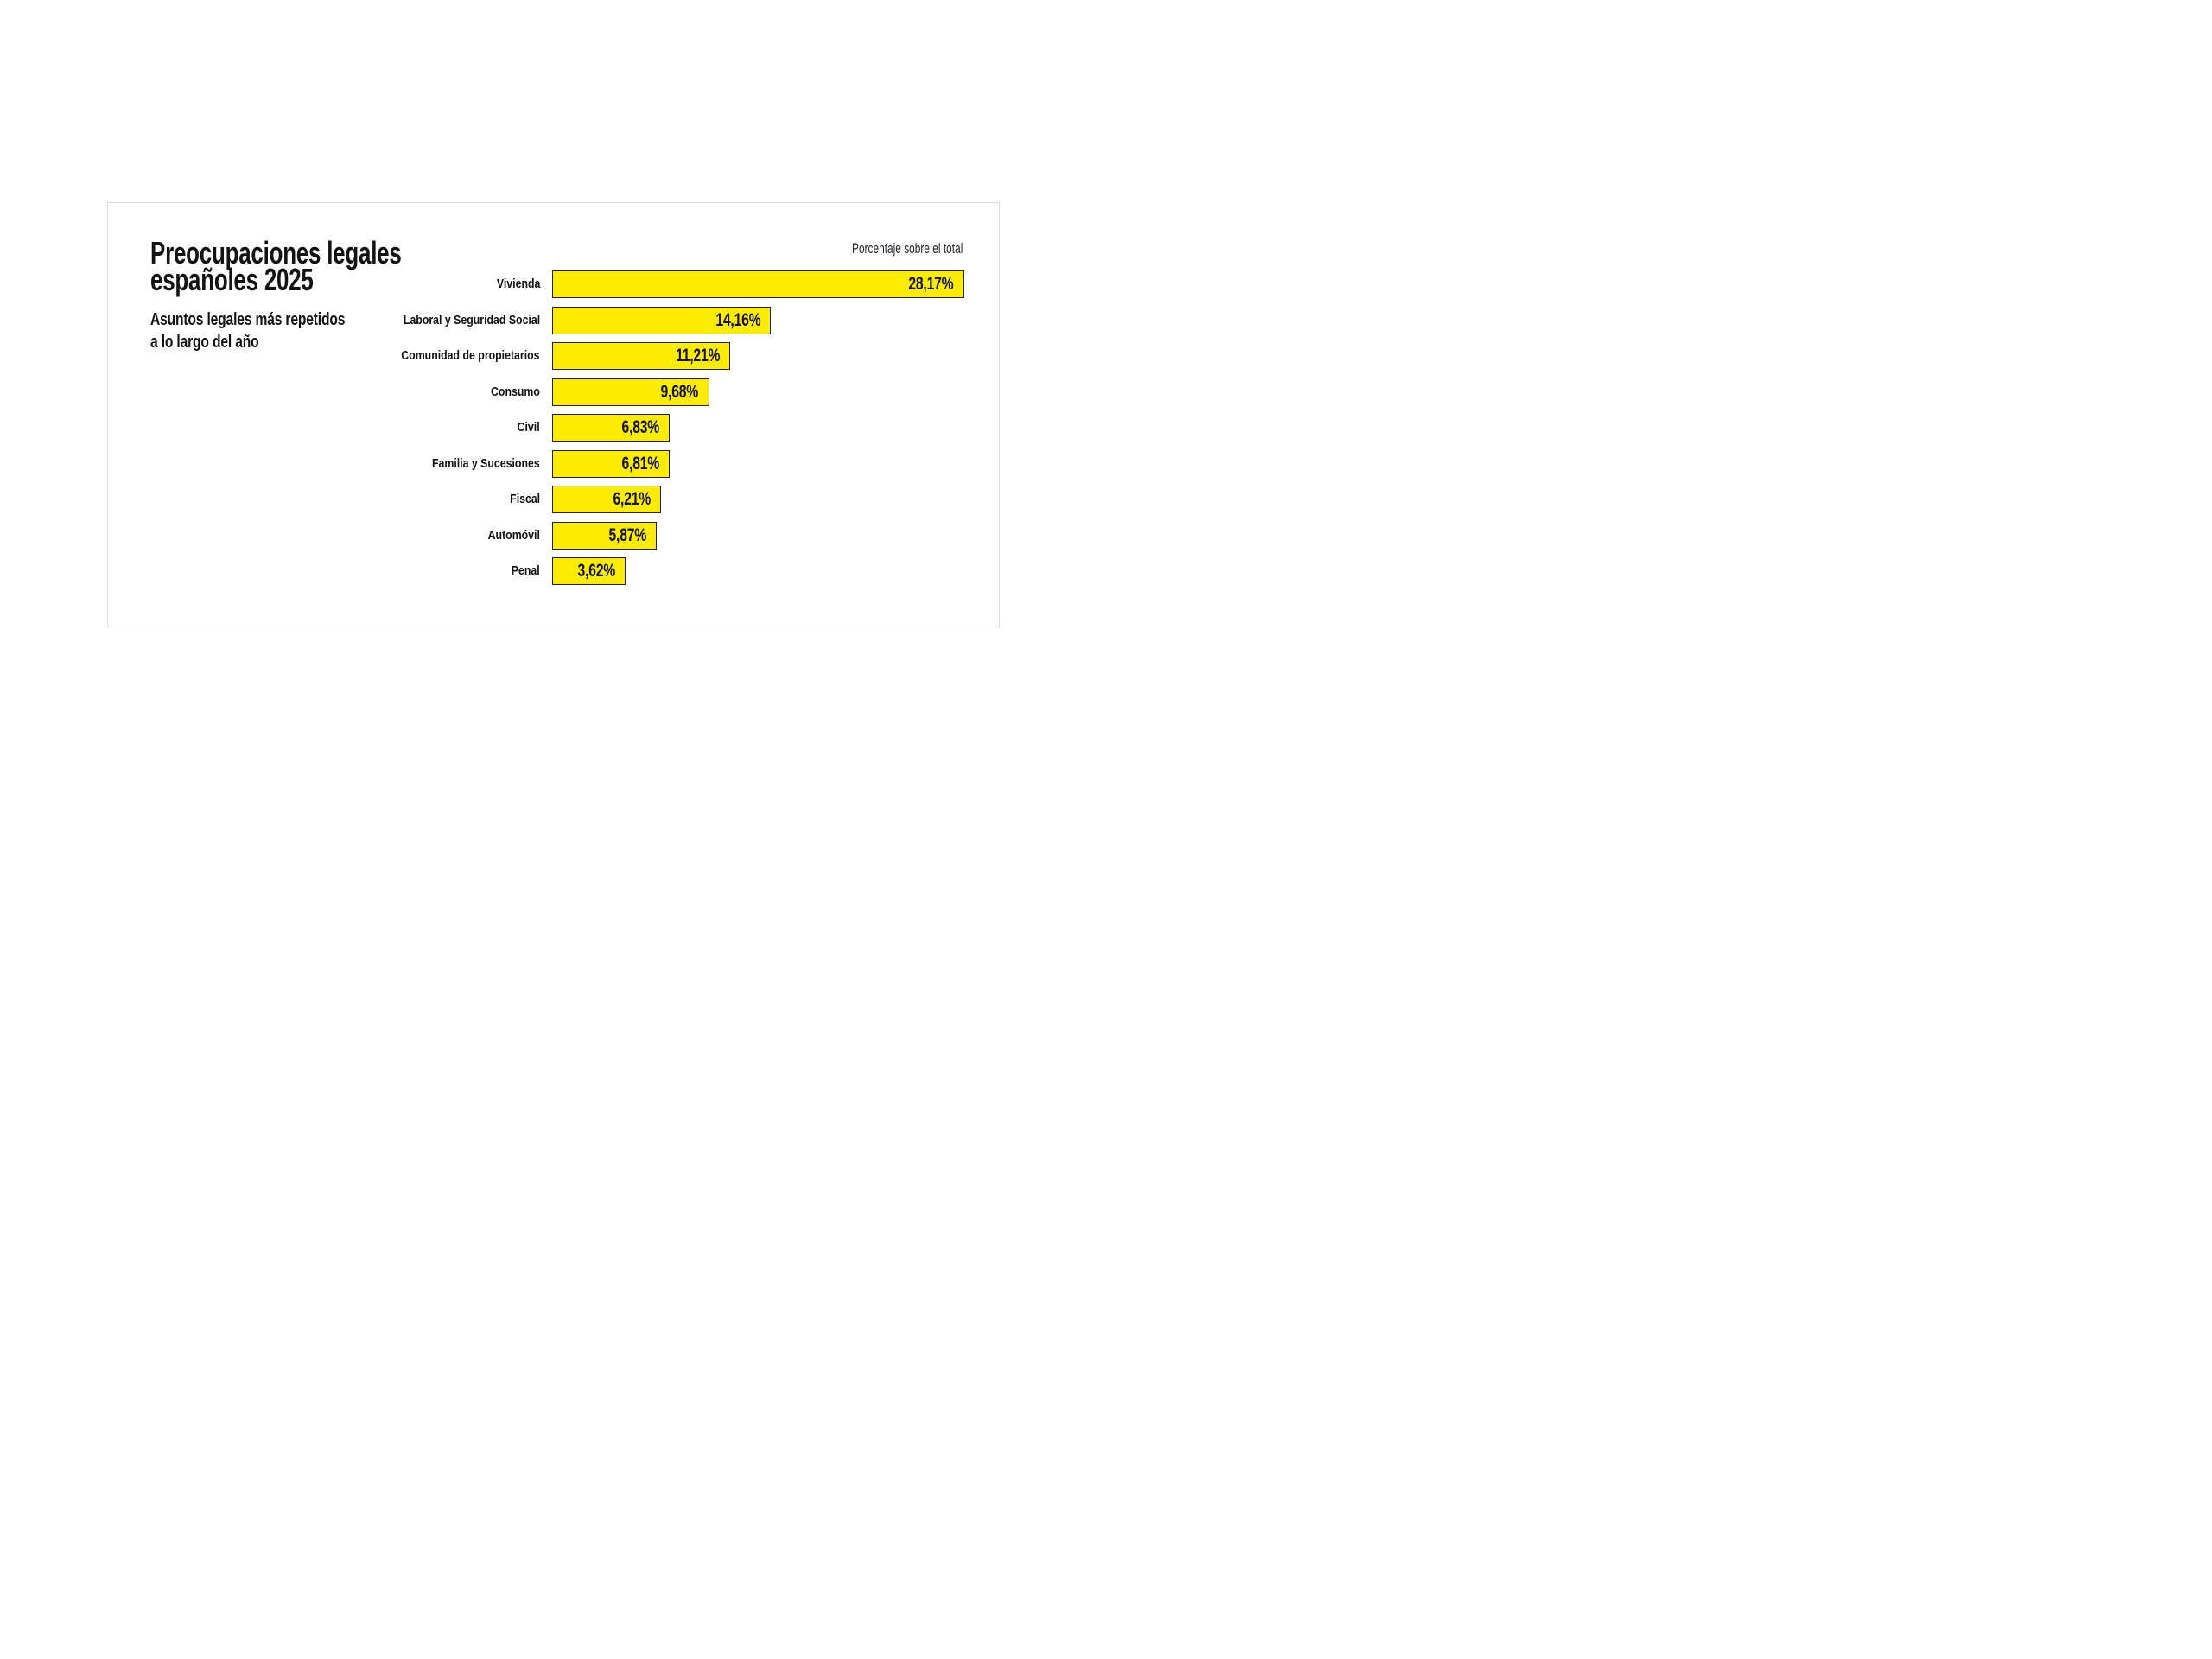  Describe the element at coordinates (596, 571) in the screenshot. I see `bar-value-text: 3,62%` at that location.